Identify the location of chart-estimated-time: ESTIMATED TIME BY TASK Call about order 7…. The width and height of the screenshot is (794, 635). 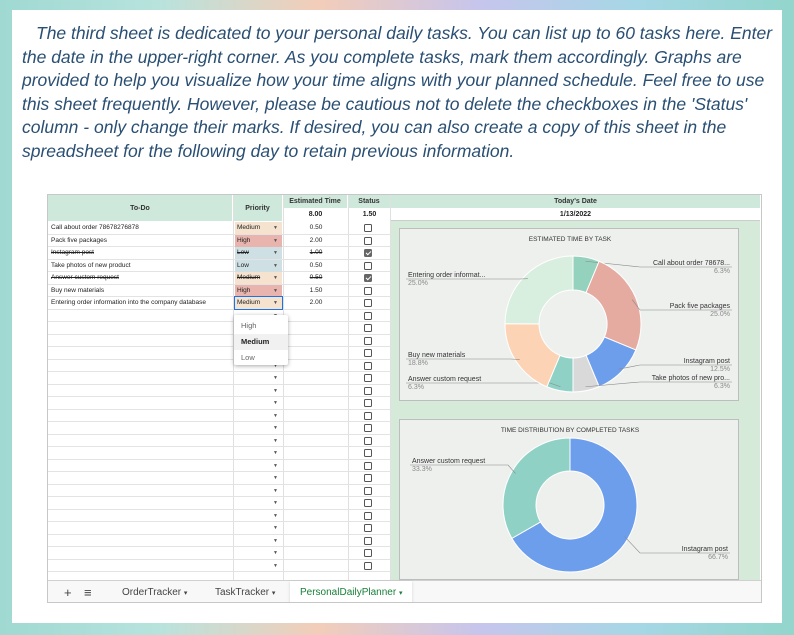
(569, 314).